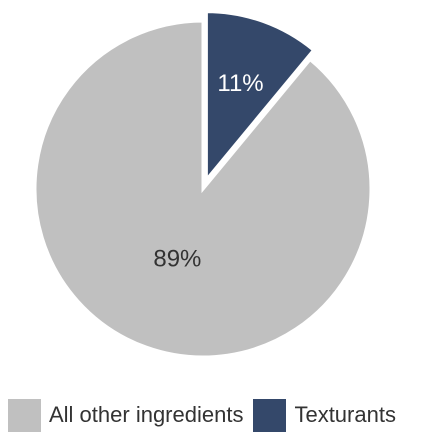 The height and width of the screenshot is (437, 433). Describe the element at coordinates (345, 414) in the screenshot. I see `legend-label-texturants: Texturants` at that location.